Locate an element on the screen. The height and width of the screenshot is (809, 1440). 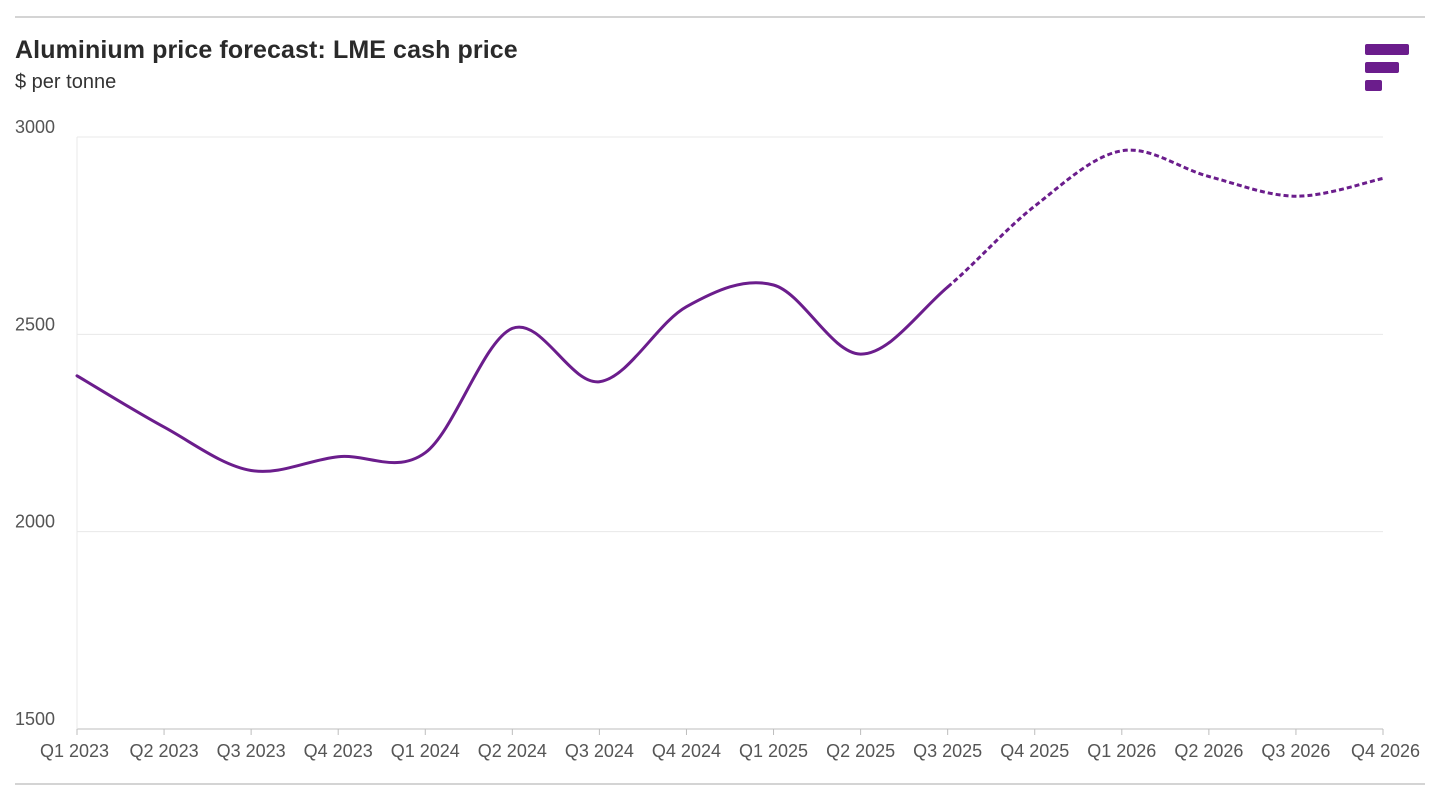
x-tick-label: Q3 2026 is located at coordinates (1295, 751).